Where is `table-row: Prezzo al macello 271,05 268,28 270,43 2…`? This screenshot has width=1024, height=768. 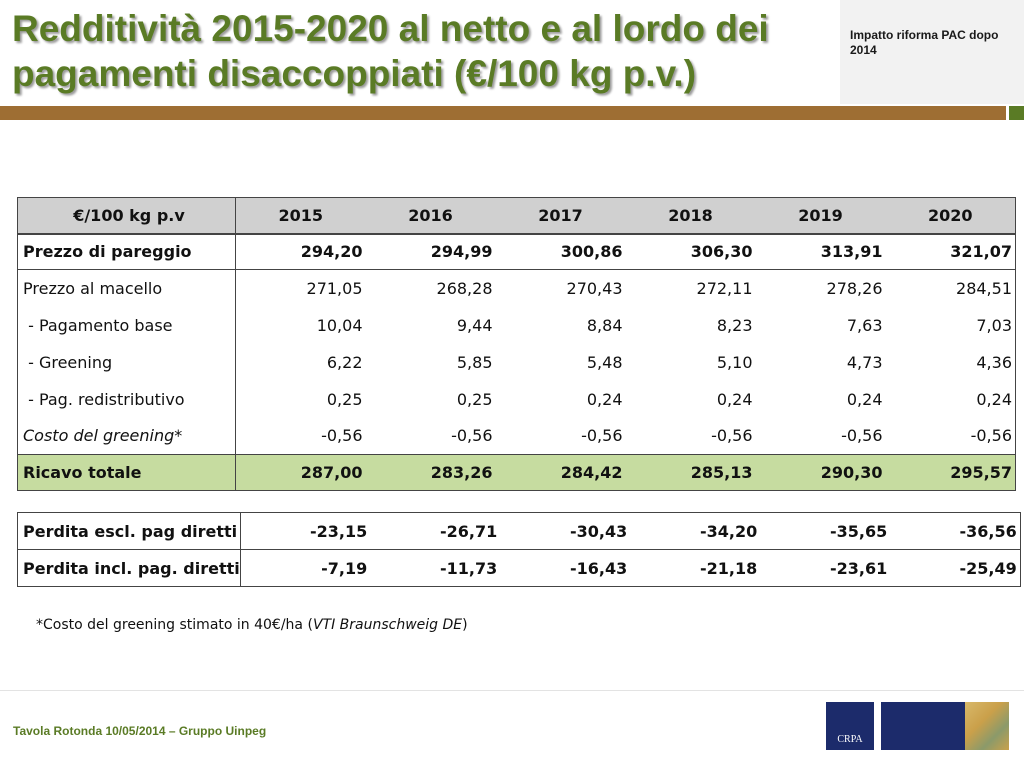
table-row: Prezzo al macello 271,05 268,28 270,43 2… is located at coordinates (516, 288).